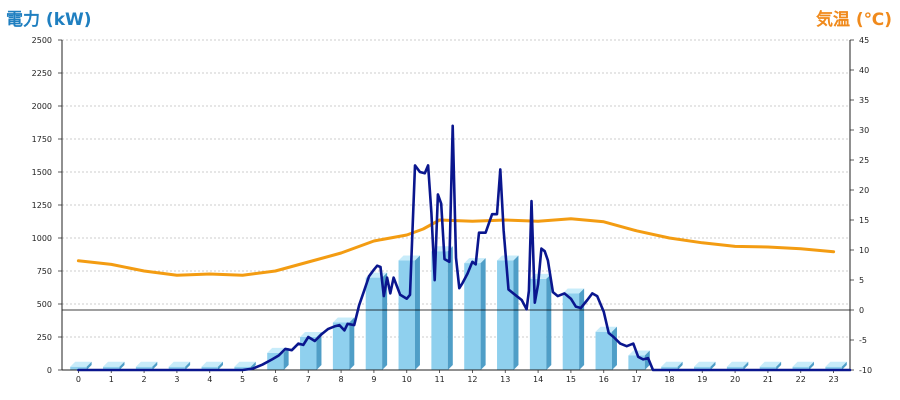  I want to click on x-tick-label: 19, so click(702, 379).